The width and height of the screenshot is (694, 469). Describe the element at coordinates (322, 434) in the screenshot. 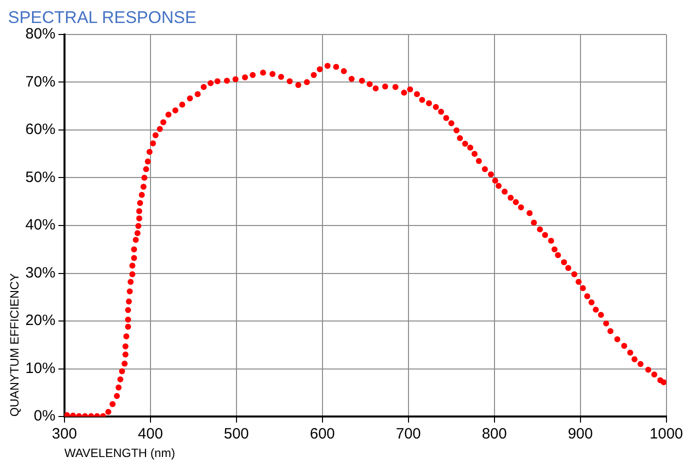

I see `x-tick-label: 600` at that location.